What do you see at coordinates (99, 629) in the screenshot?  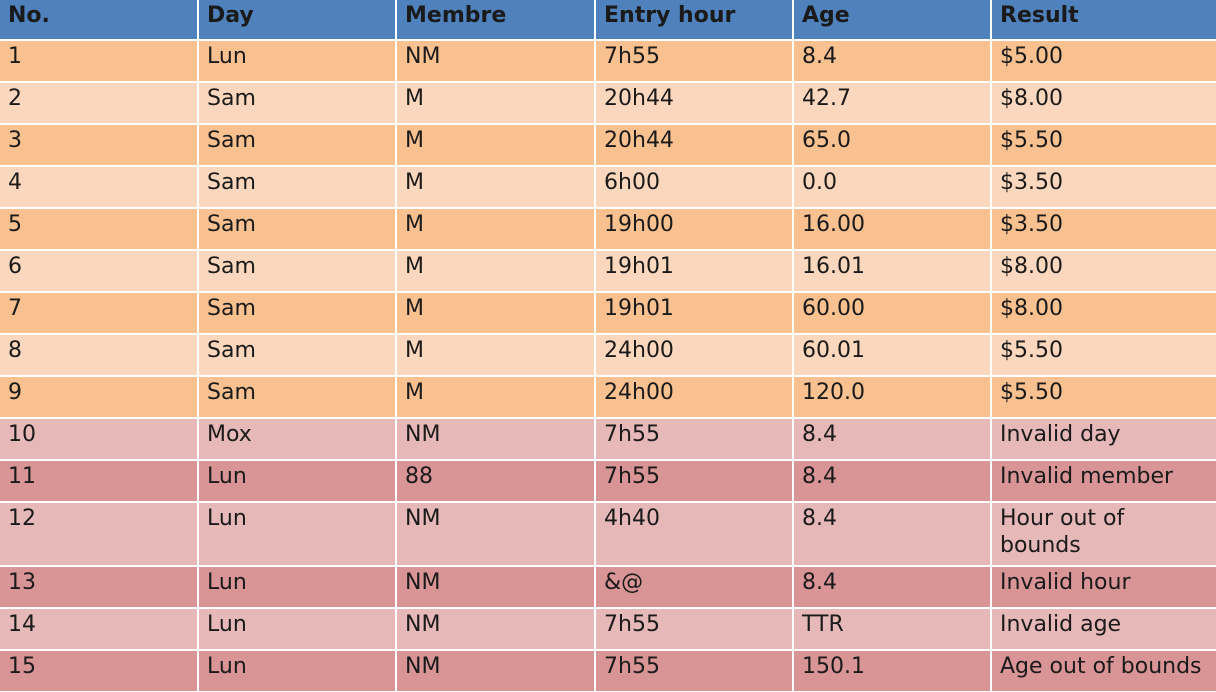 I see `cell-no: 14` at bounding box center [99, 629].